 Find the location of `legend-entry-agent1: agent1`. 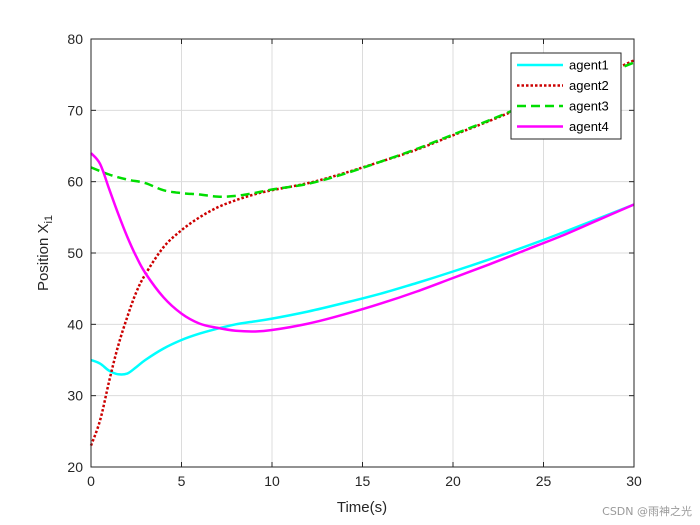

legend-entry-agent1: agent1 is located at coordinates (589, 65).